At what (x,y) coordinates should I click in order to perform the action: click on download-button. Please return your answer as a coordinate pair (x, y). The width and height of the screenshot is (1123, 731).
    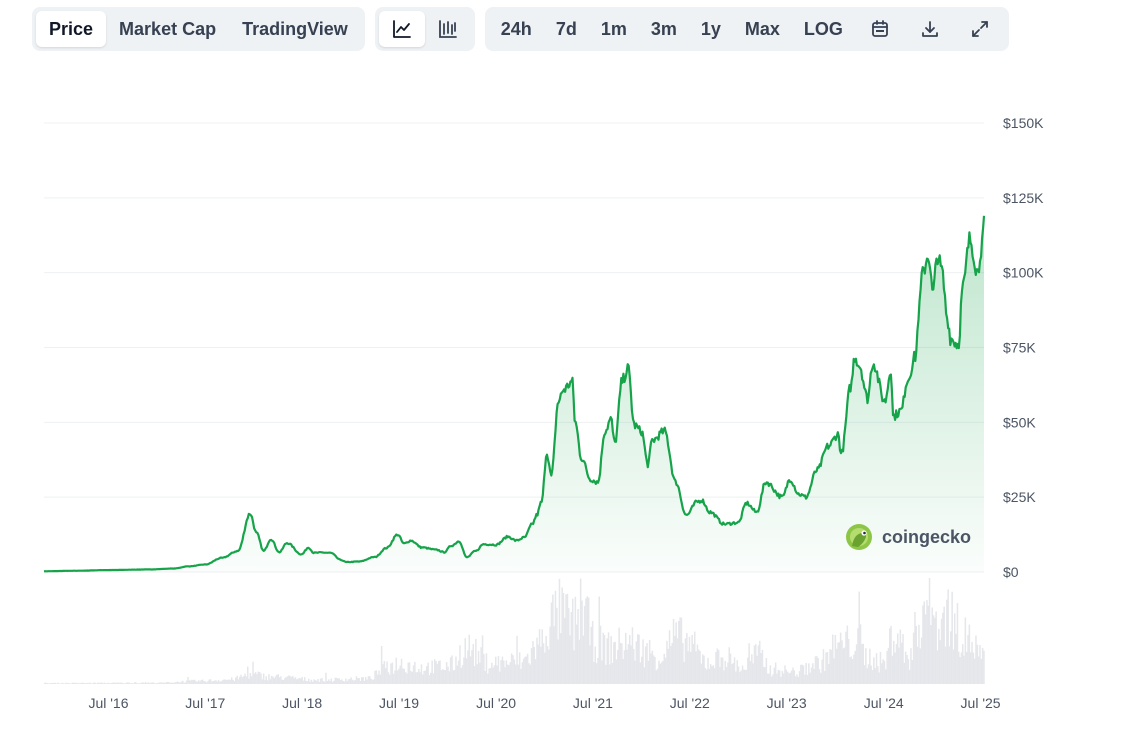
    Looking at the image, I should click on (930, 29).